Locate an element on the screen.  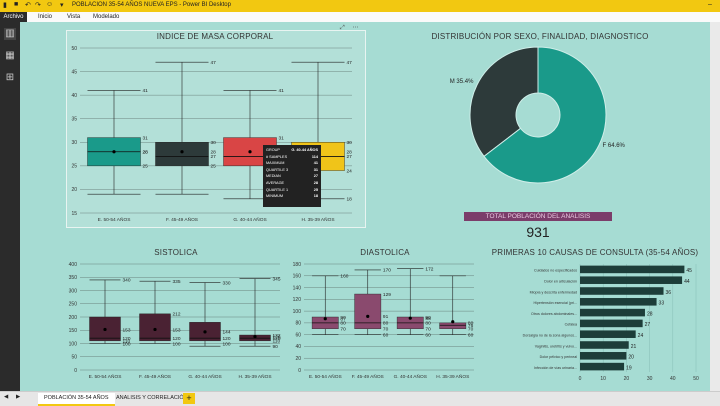
data-view-icon: ▦ is located at coordinates (10, 55).